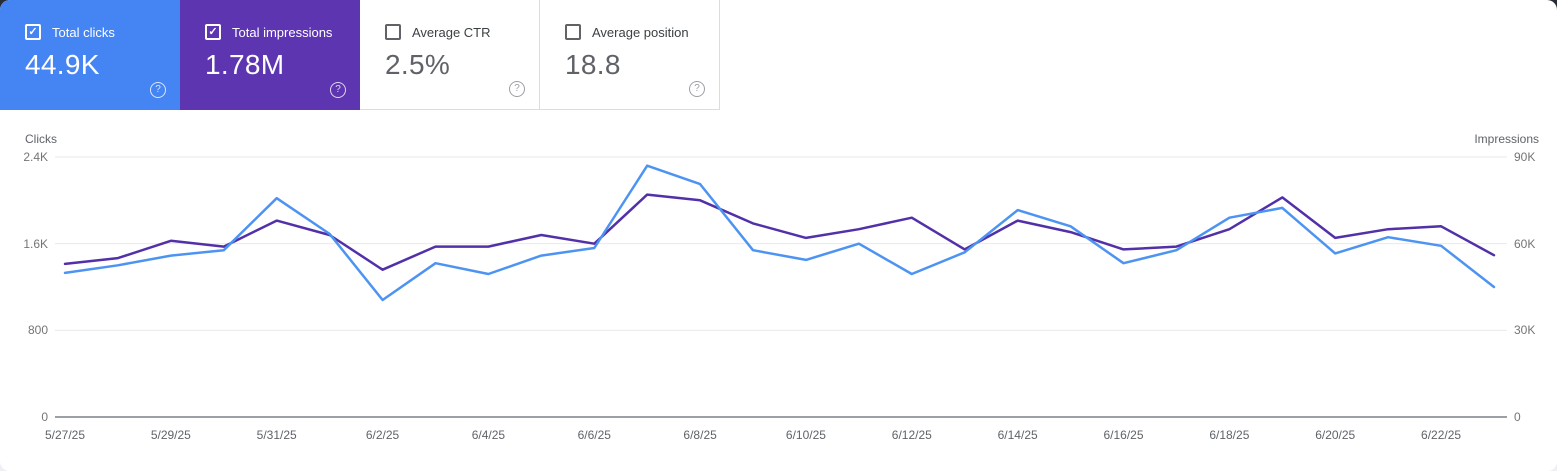  What do you see at coordinates (1123, 435) in the screenshot?
I see `x-tick-6/16/25: 6/16/25` at bounding box center [1123, 435].